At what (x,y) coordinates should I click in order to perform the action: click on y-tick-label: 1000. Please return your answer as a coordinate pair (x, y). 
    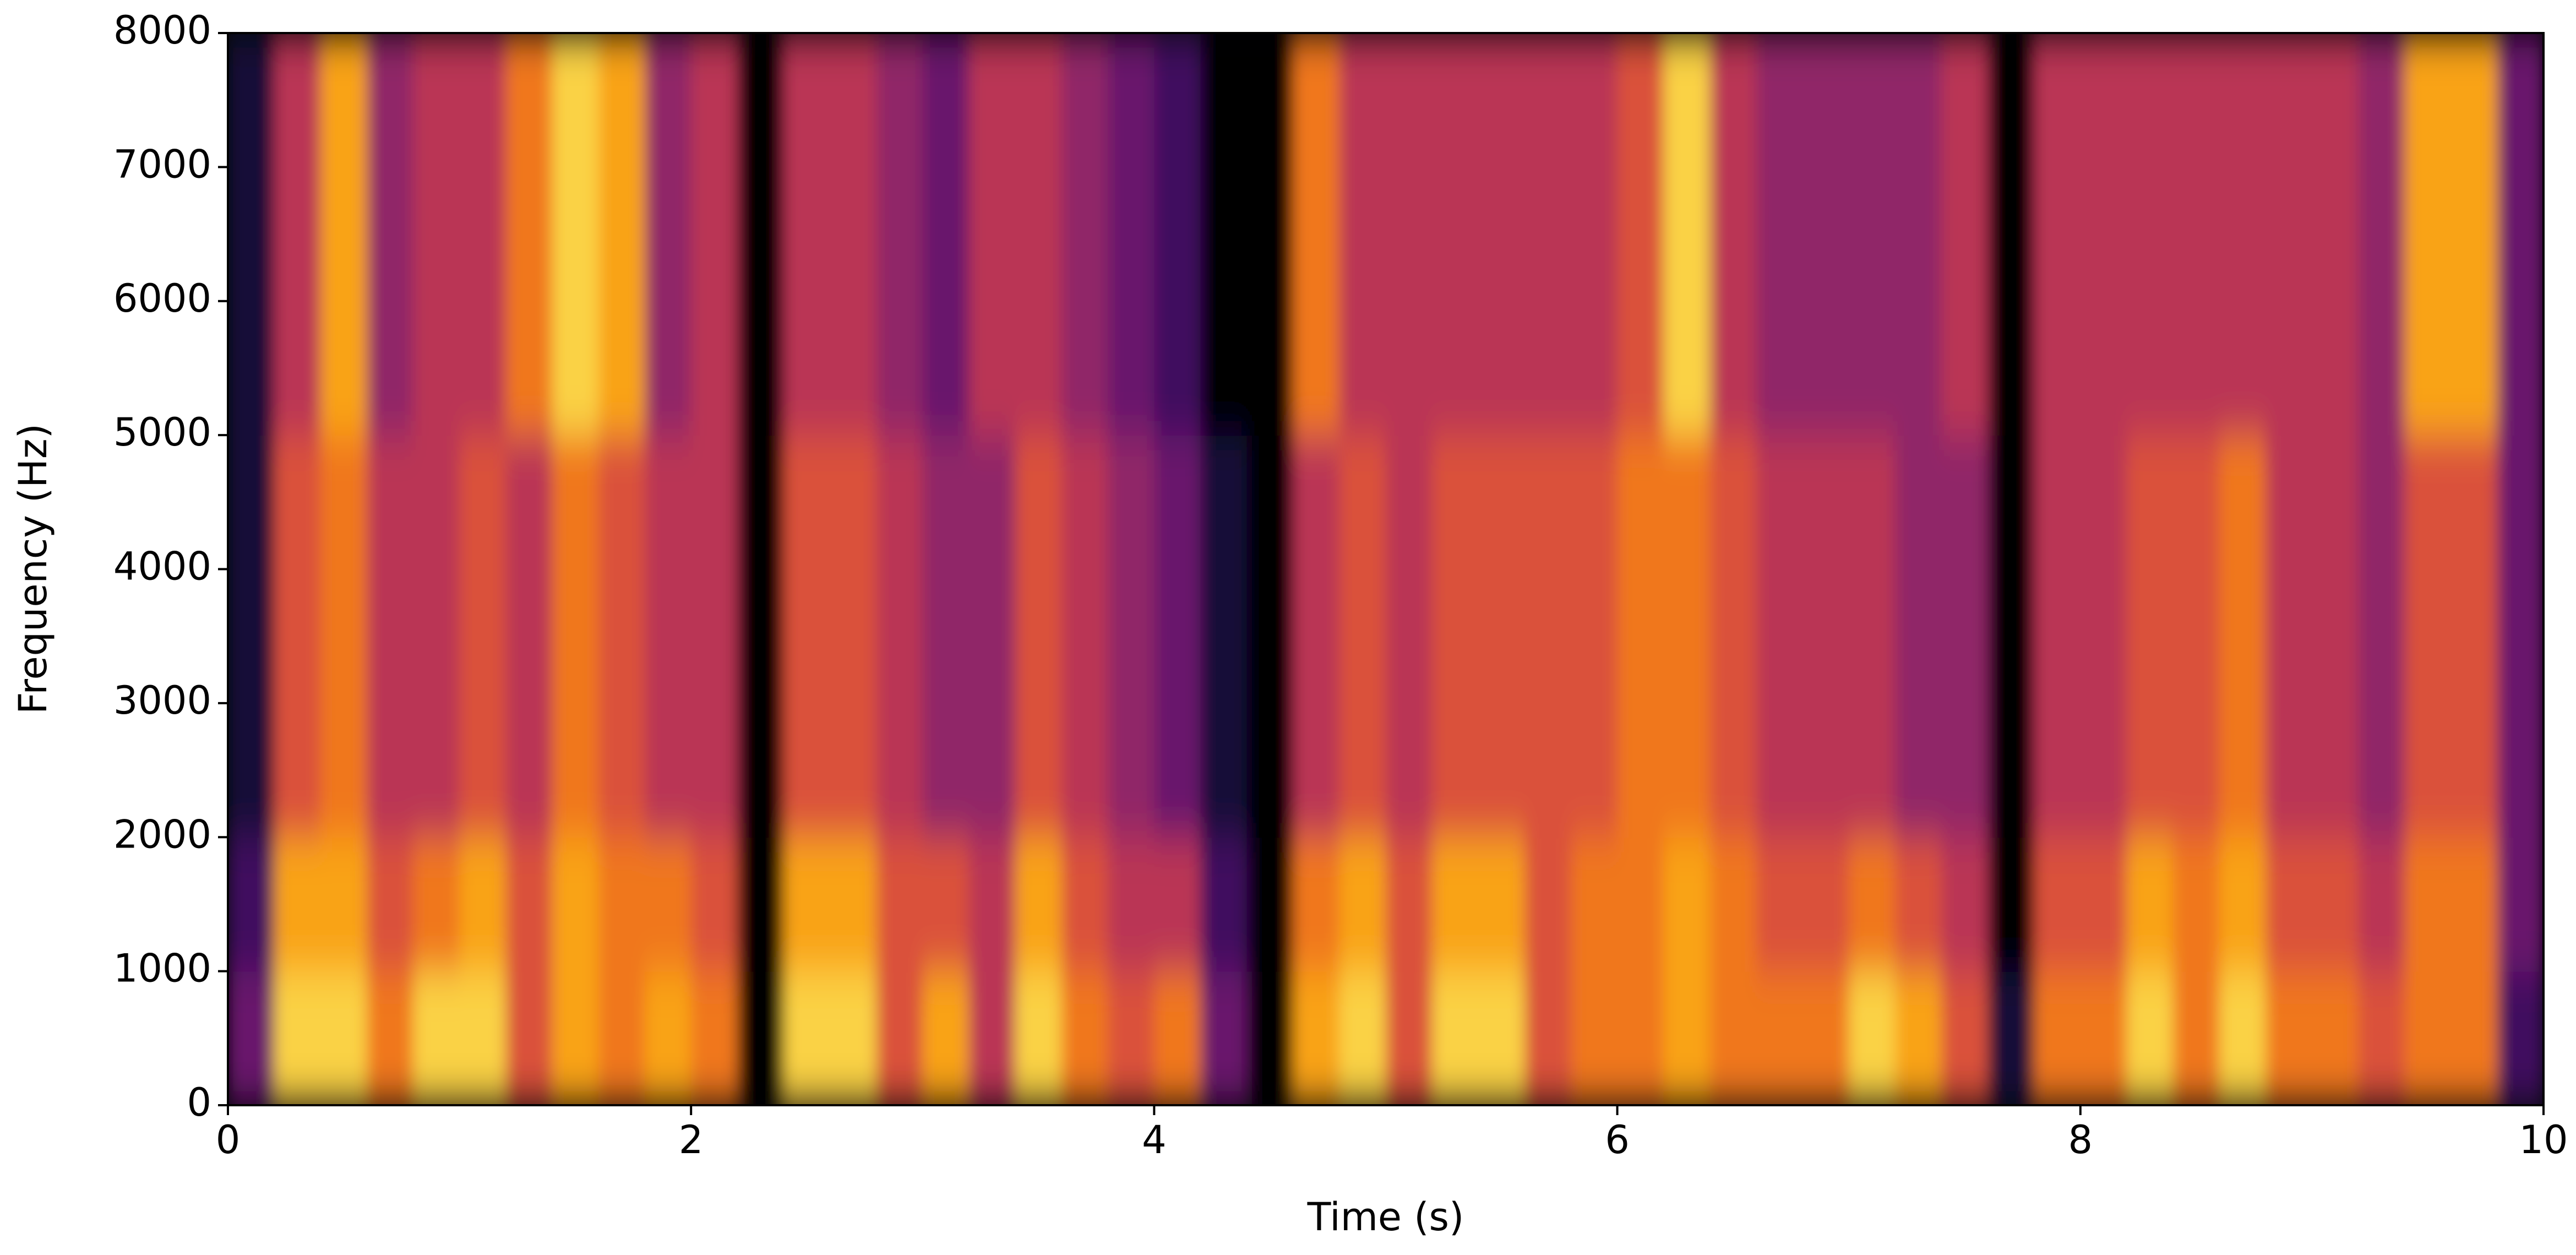
    Looking at the image, I should click on (162, 969).